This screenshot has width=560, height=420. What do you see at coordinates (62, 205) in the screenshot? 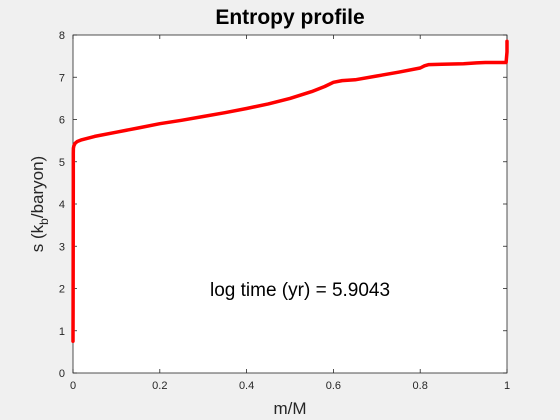
I see `y-tick-label: 4` at bounding box center [62, 205].